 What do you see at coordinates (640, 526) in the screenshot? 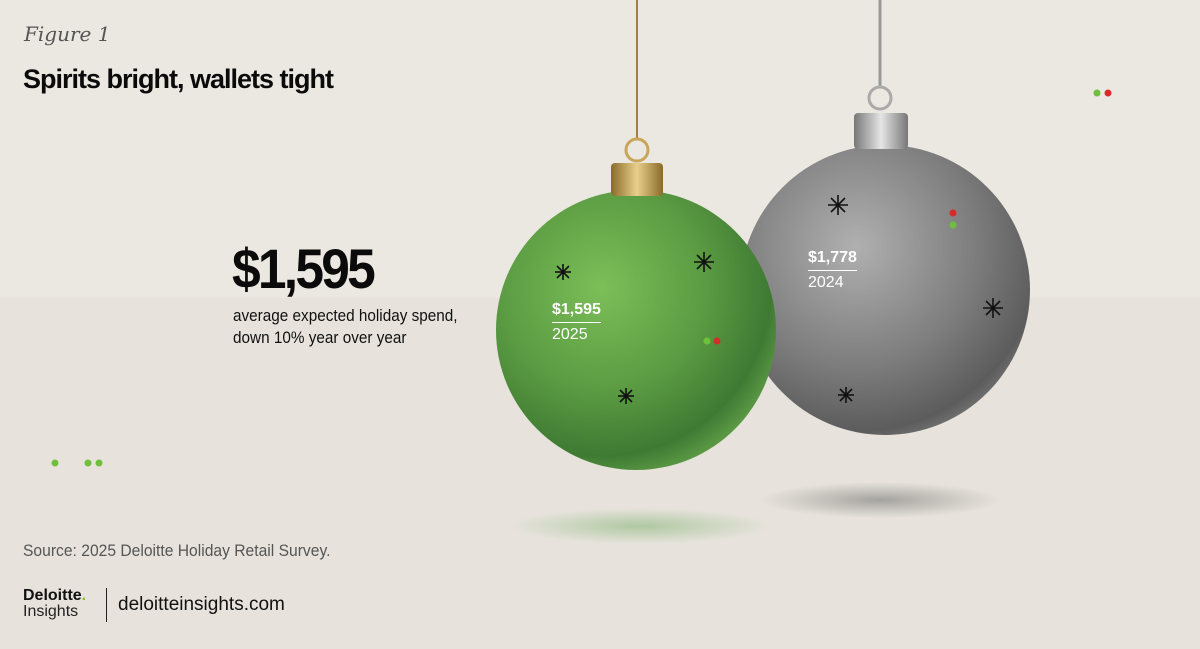
I see `green-ornament-shadow` at bounding box center [640, 526].